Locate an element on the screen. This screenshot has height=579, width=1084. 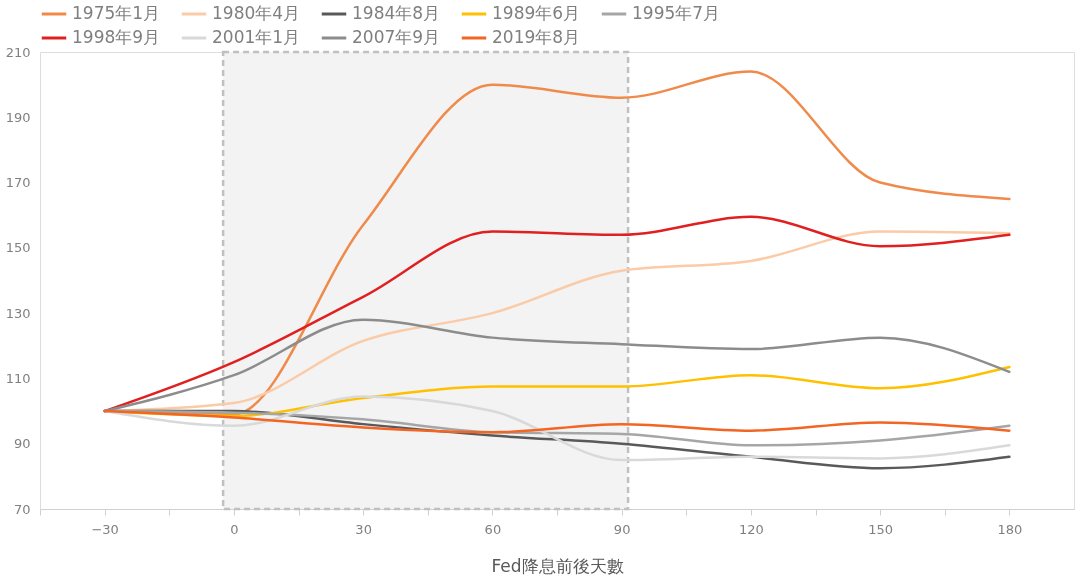
x-tick-label: 90 is located at coordinates (622, 529).